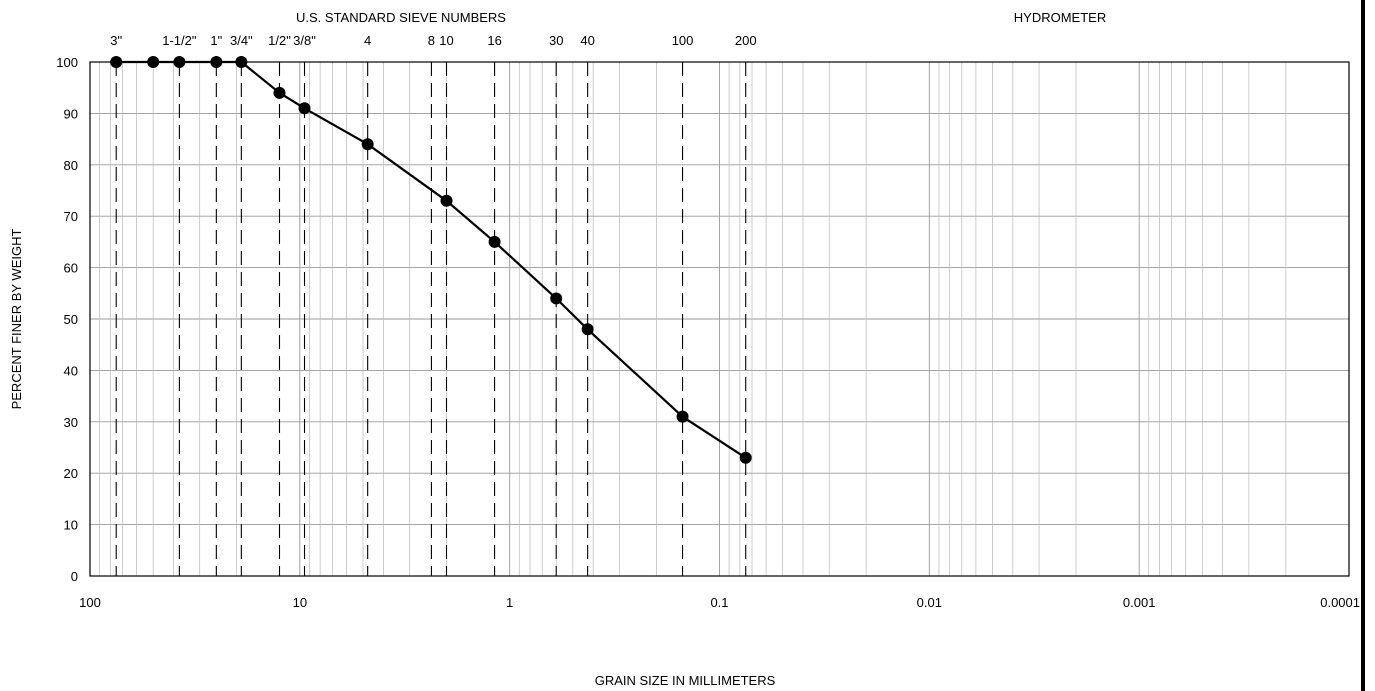 The image size is (1375, 691). I want to click on x-tick-label: 0.1, so click(719, 602).